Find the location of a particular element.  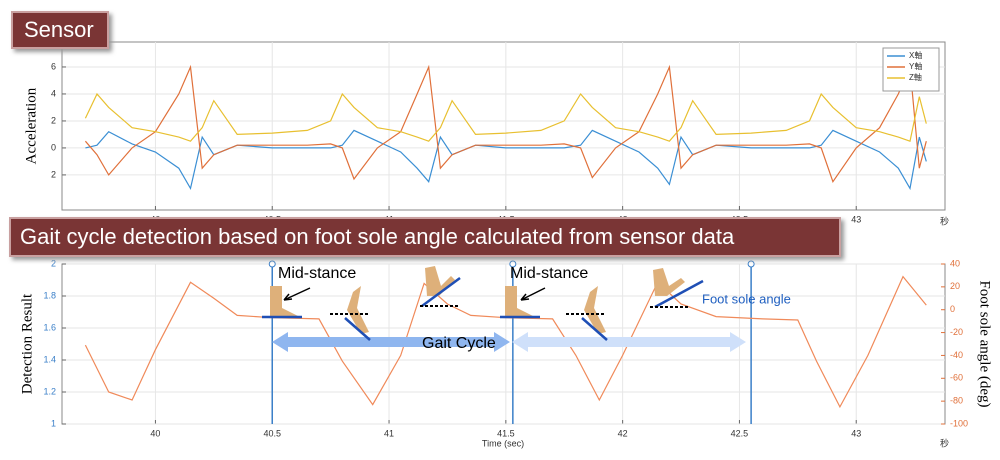

sole-line is located at coordinates (483, 308).